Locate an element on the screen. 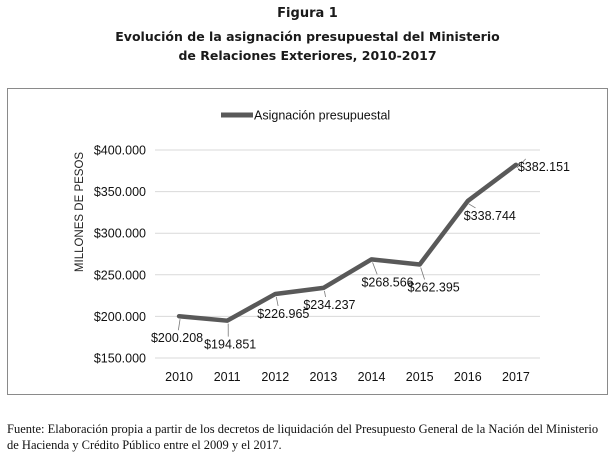 The image size is (615, 456). y-tick-label: $200.000 is located at coordinates (120, 317).